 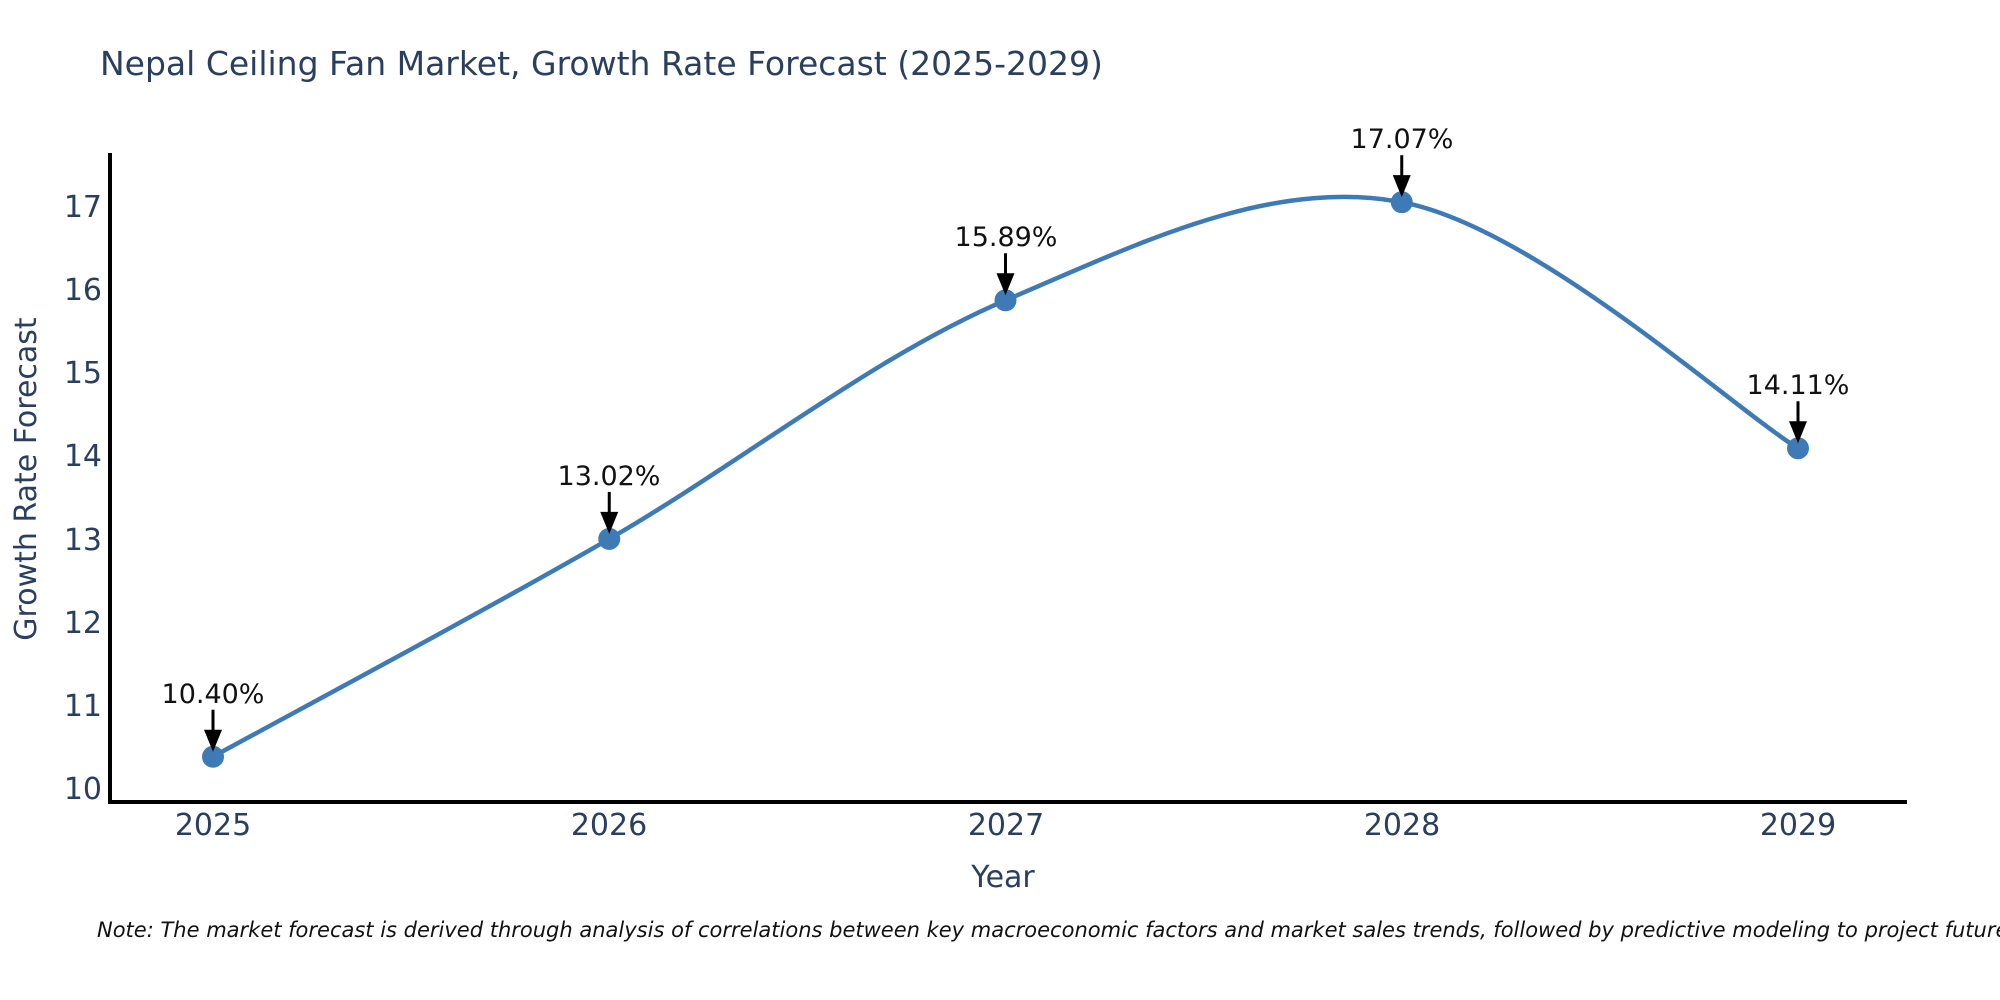 I want to click on y-tick-label: 11, so click(x=82, y=706).